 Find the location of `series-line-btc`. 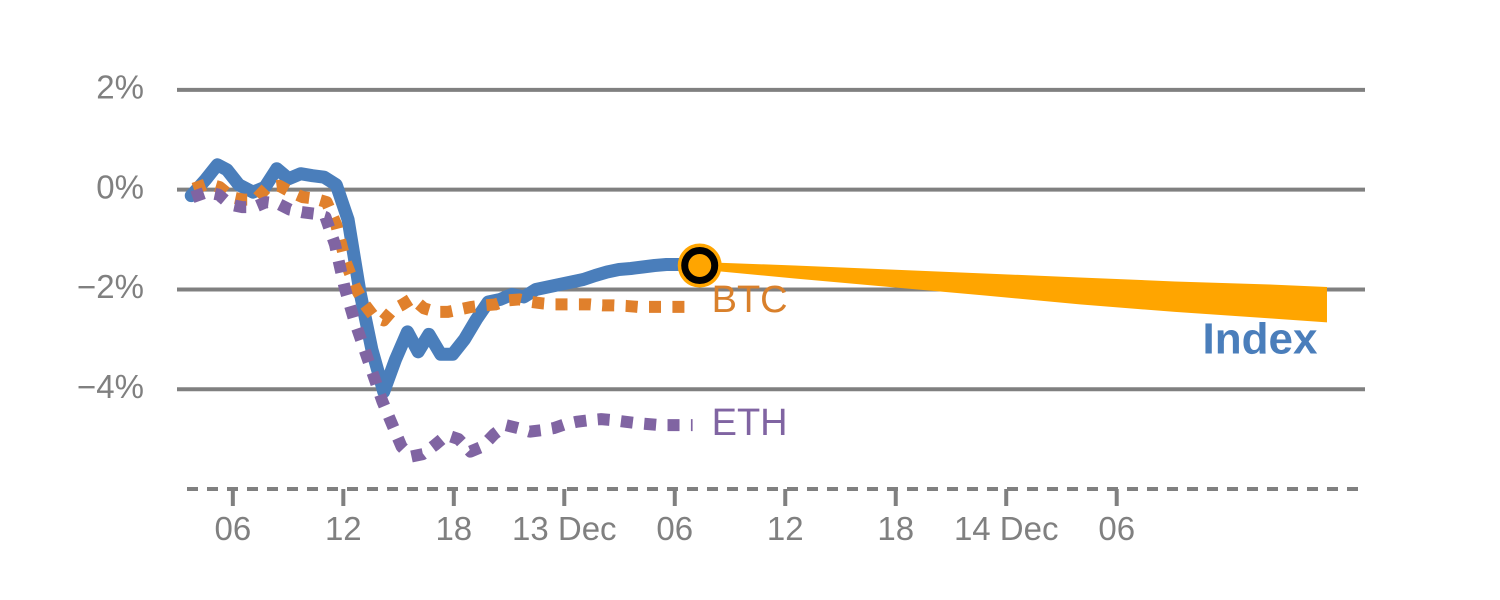

series-line-btc is located at coordinates (442, 252).